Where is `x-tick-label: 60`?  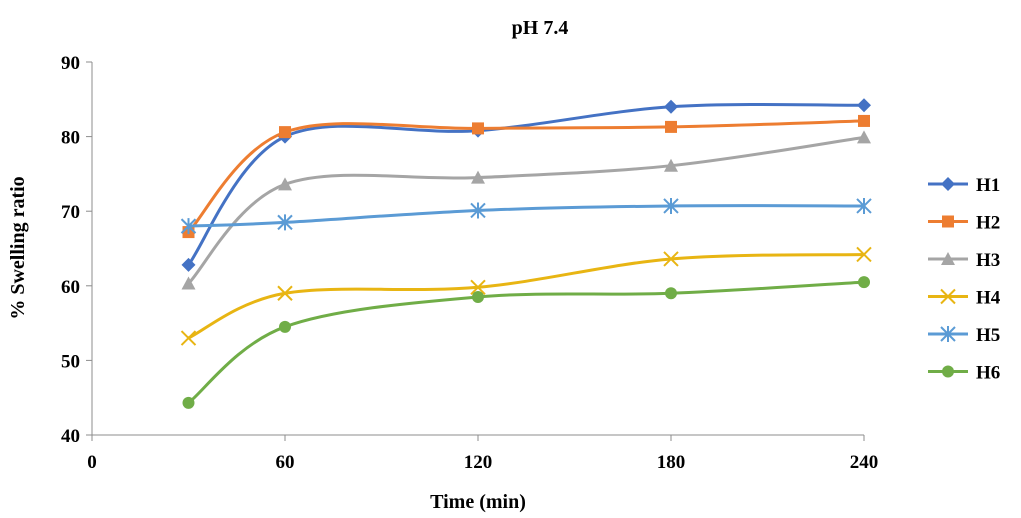 x-tick-label: 60 is located at coordinates (285, 462).